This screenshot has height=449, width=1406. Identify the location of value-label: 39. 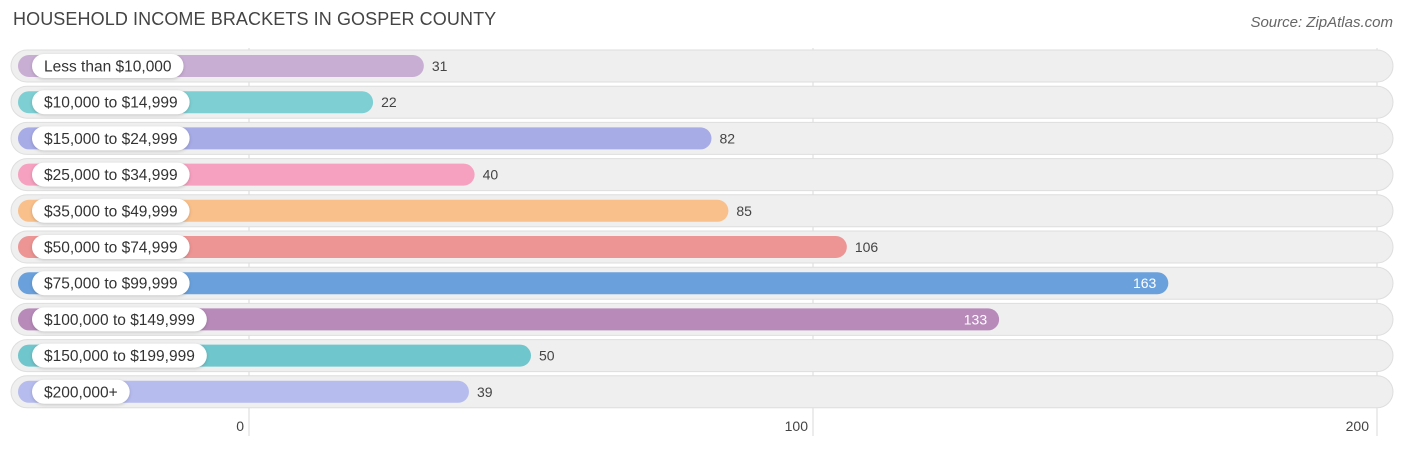
(485, 392).